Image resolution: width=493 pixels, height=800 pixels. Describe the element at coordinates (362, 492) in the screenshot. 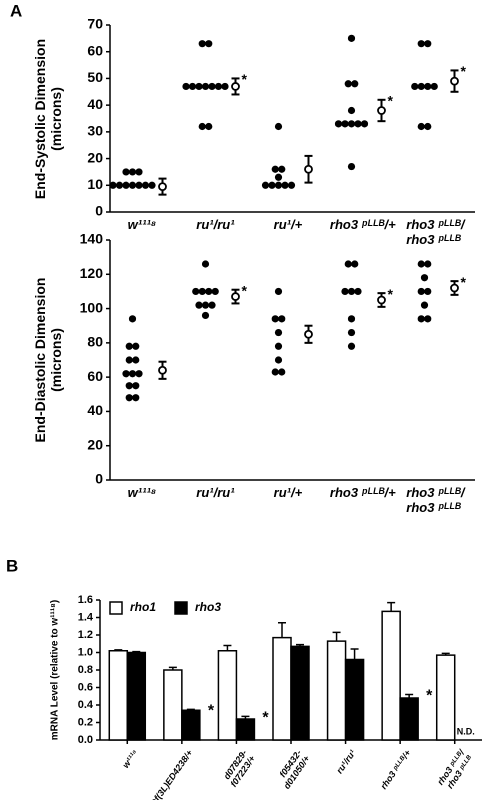

I see `x-tick-label: rho3 ᵖᴸᴸᴮ/+` at that location.